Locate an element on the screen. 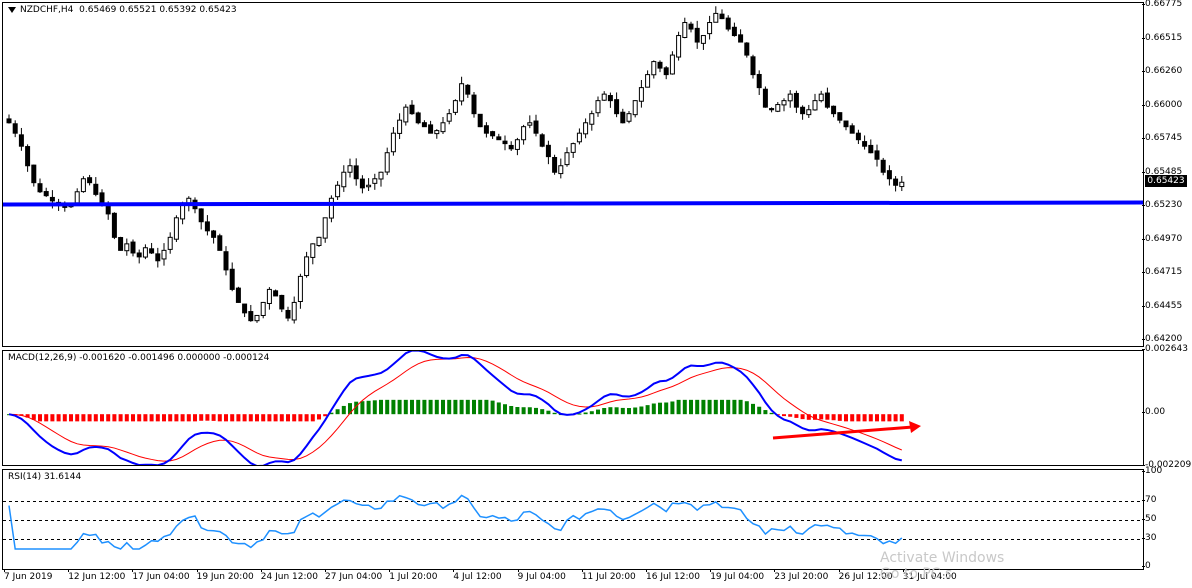 The image size is (1192, 588). macd-main-line is located at coordinates (455, 408).